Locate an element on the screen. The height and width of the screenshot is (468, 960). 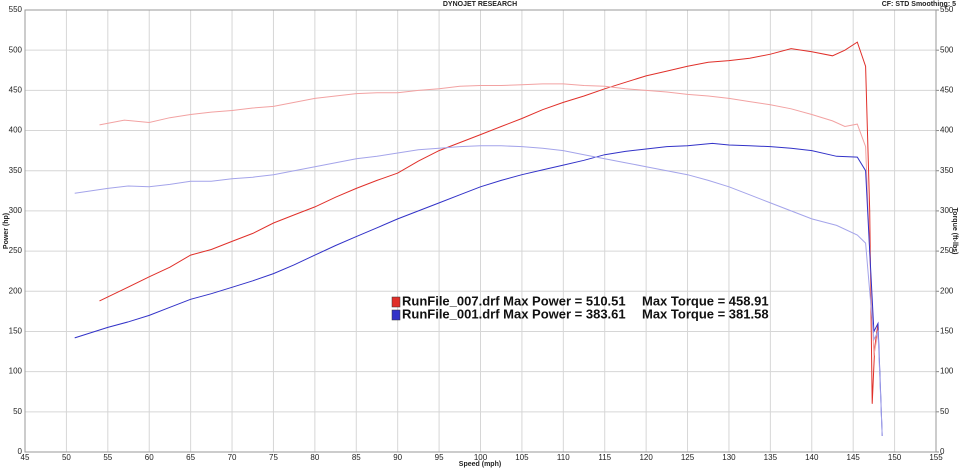
chart-subtitle: CF: STD Smoothing: 5 is located at coordinates (919, 4).